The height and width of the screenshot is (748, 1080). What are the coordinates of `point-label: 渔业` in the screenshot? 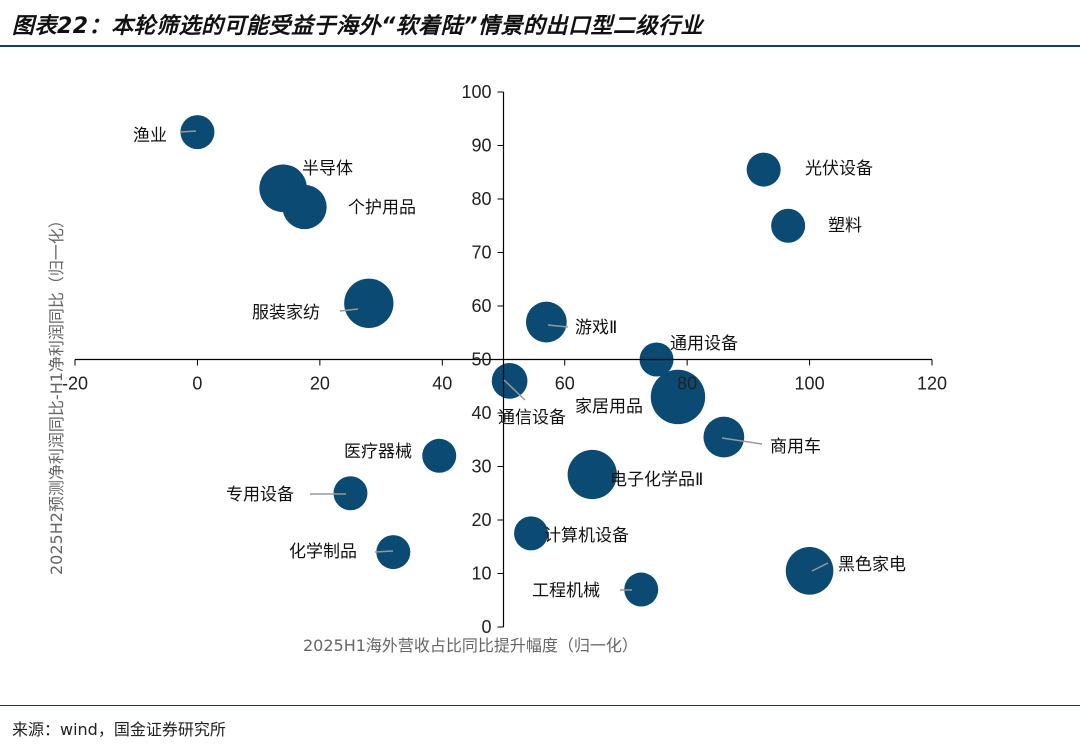 It's located at (150, 136).